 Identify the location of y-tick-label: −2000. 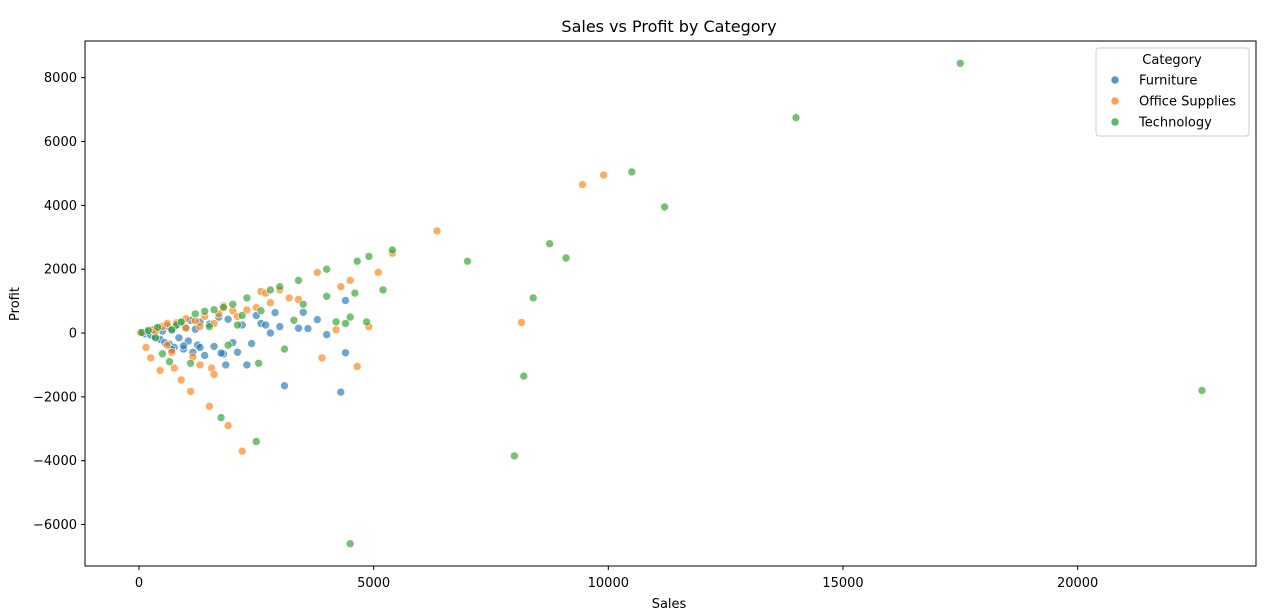
(55, 397).